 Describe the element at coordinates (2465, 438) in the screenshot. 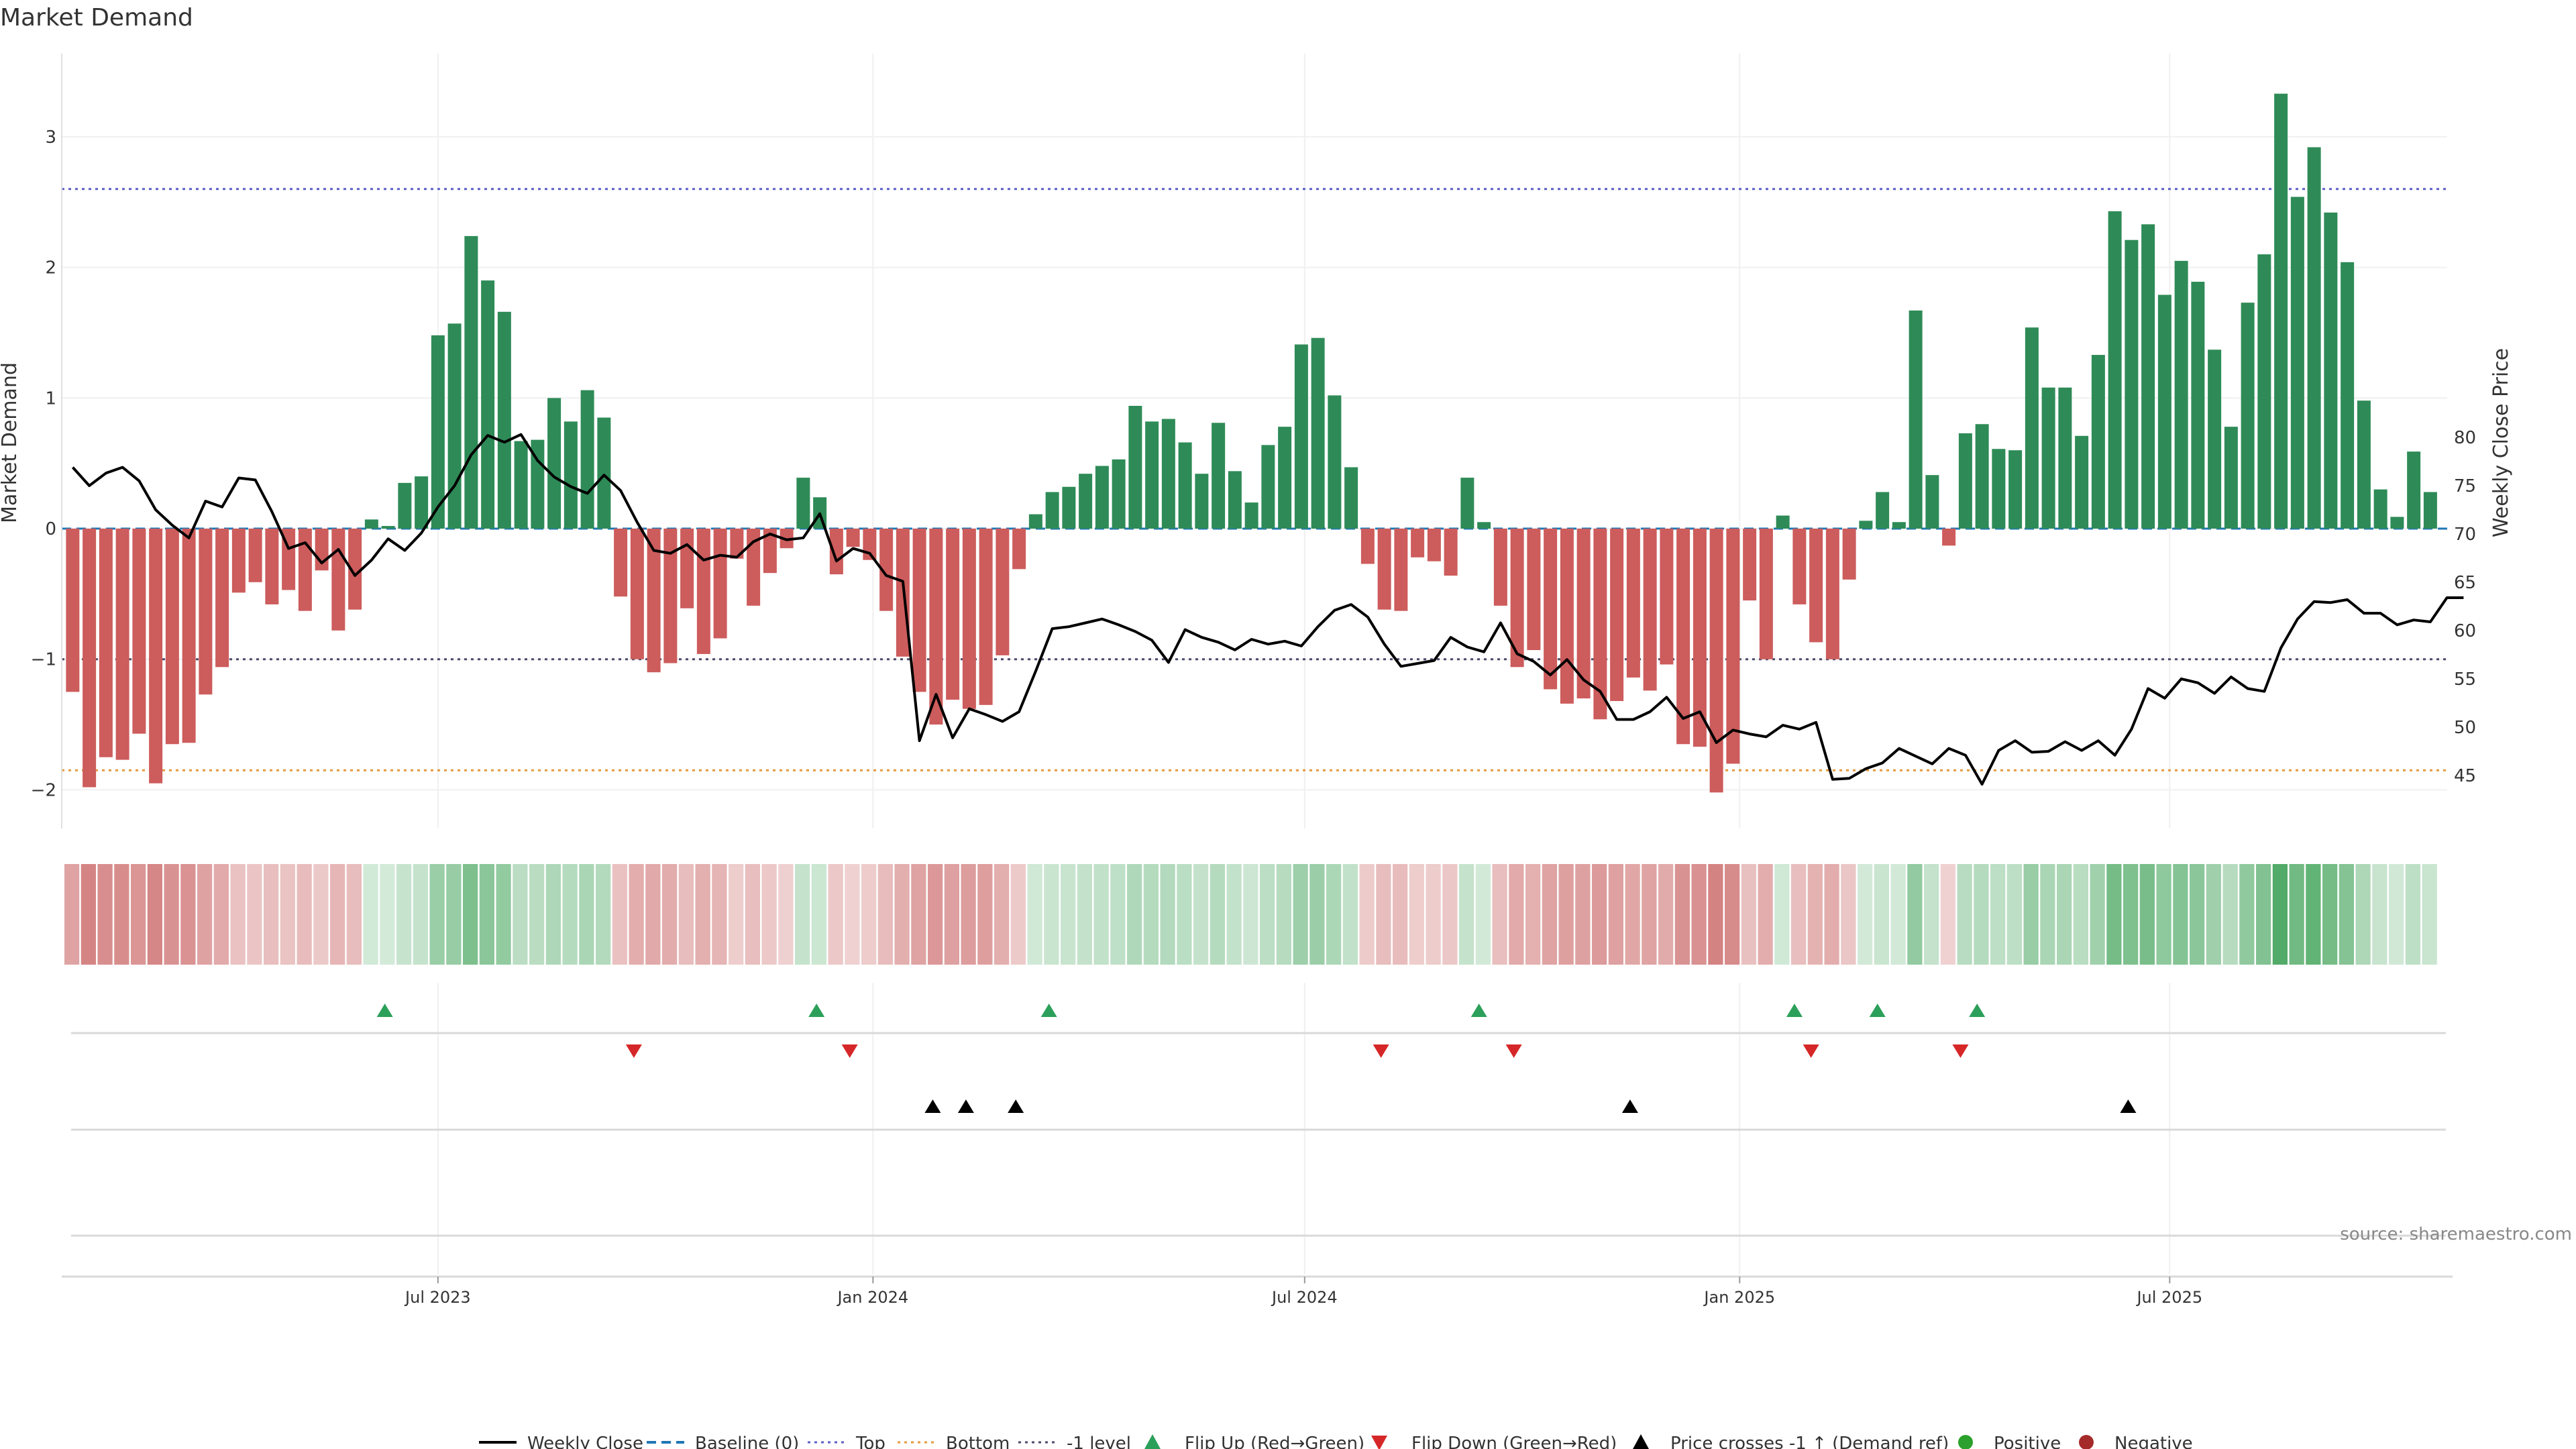

I see `right-tick-label-7: 80` at that location.